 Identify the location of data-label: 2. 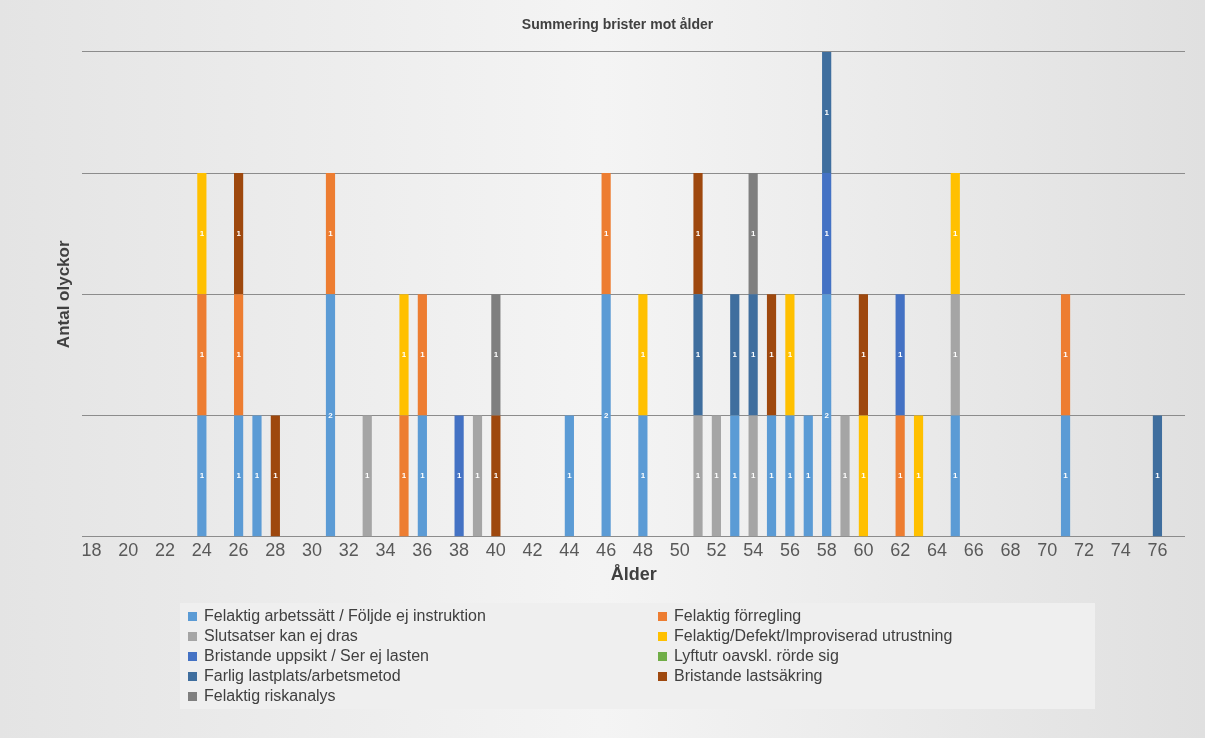
(606, 415).